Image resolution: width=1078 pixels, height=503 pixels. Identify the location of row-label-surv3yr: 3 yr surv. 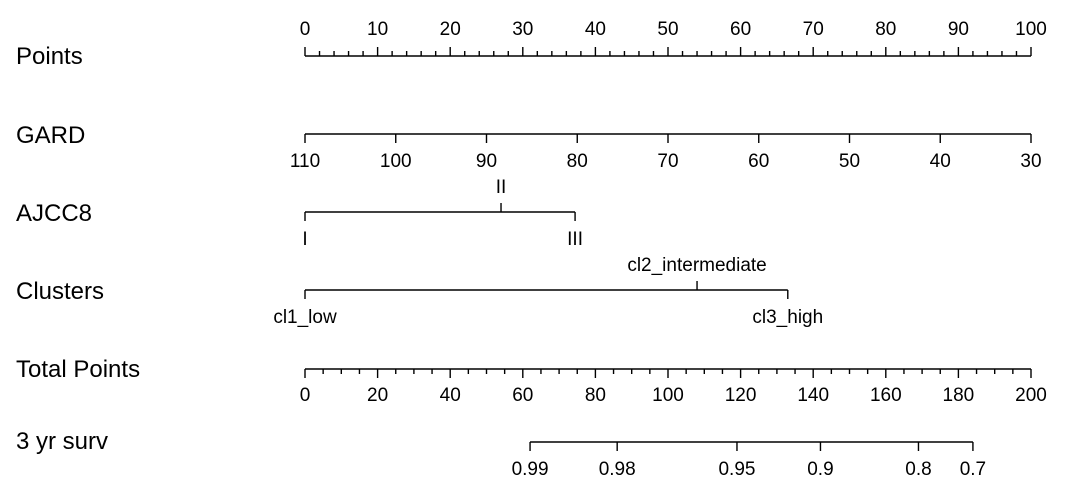
(62, 441).